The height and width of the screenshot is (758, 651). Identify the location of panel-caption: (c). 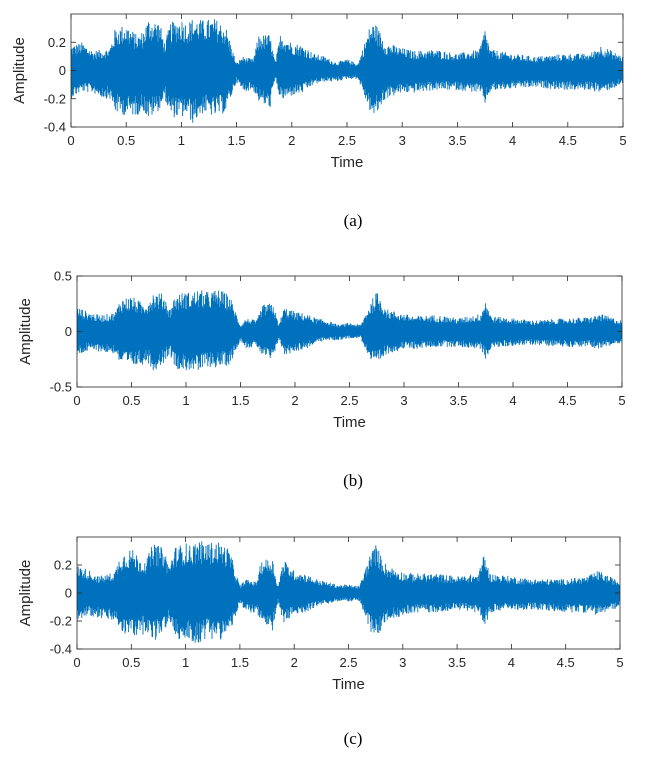
(353, 738).